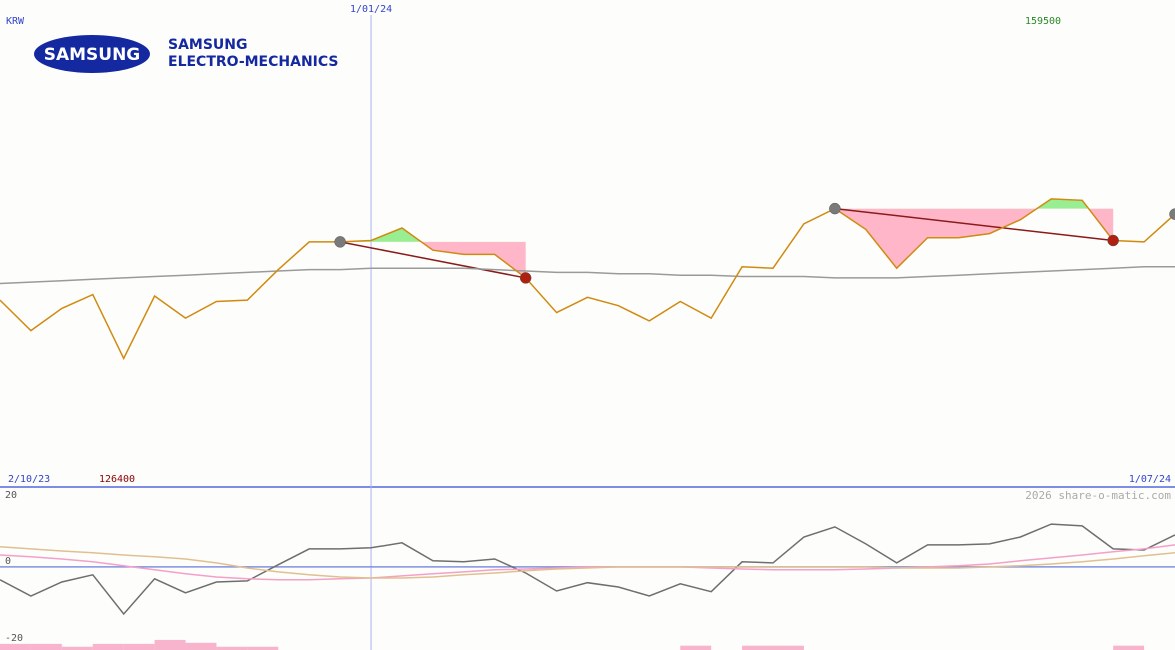  What do you see at coordinates (726, 238) in the screenshot?
I see `signals` at bounding box center [726, 238].